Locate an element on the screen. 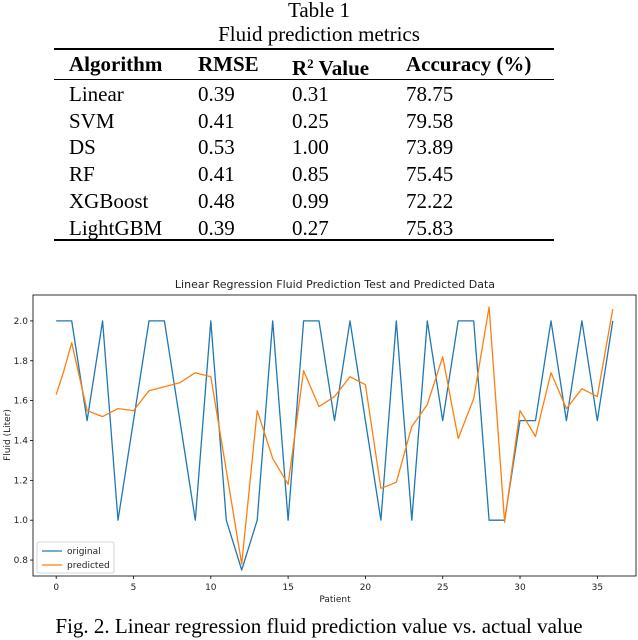 The width and height of the screenshot is (638, 640). y-tick-label: 1.6 is located at coordinates (21, 402).